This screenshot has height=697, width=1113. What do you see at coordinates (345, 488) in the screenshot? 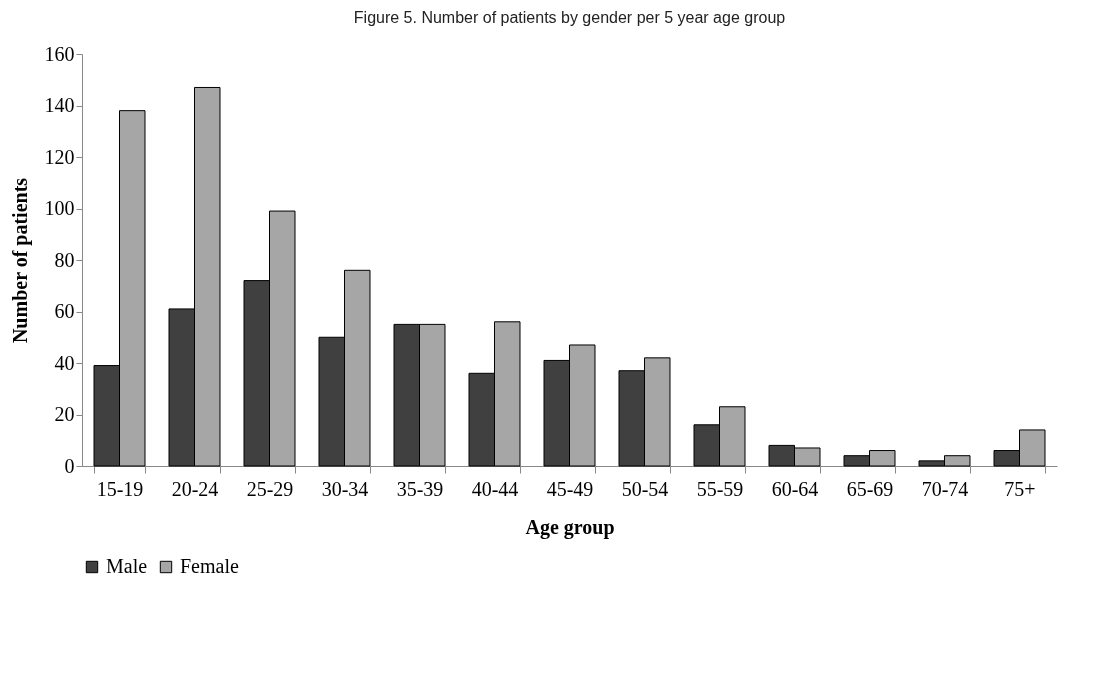
I see `x-tick-label: 30-34` at bounding box center [345, 488].